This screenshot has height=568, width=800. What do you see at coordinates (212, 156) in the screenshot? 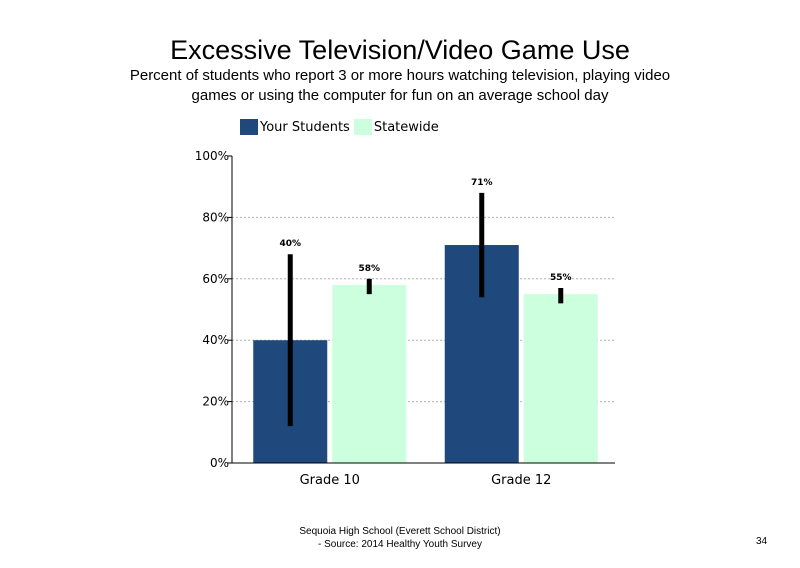
I see `y-tick-label: 100%` at bounding box center [212, 156].